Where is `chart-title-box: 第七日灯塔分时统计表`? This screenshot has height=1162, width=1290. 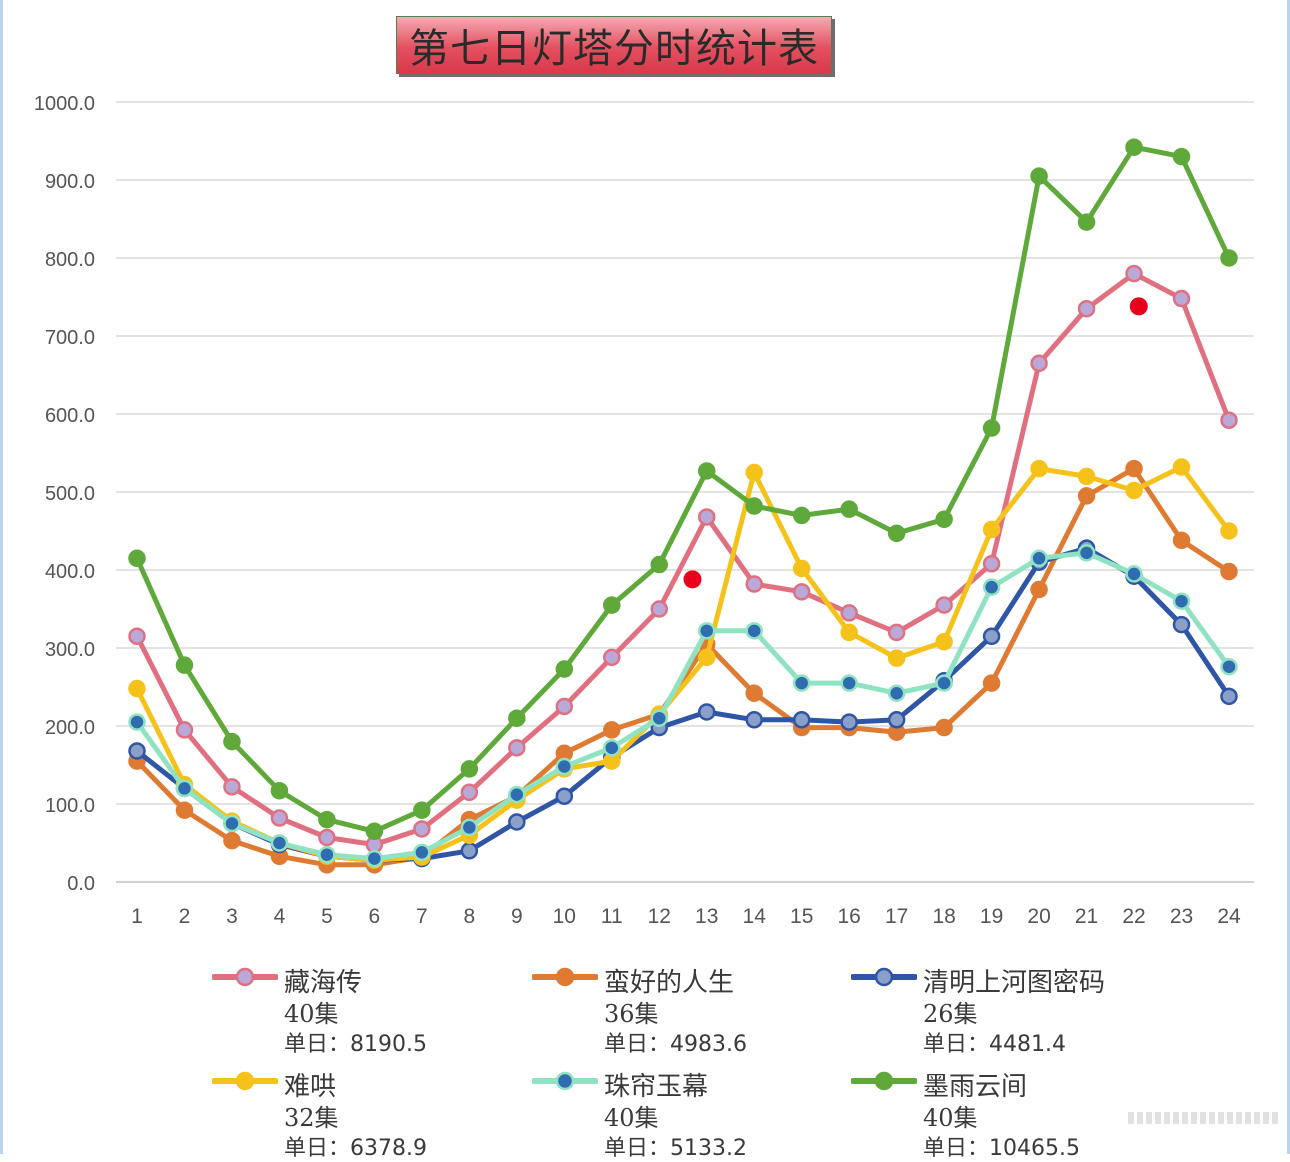 chart-title-box: 第七日灯塔分时统计表 is located at coordinates (614, 45).